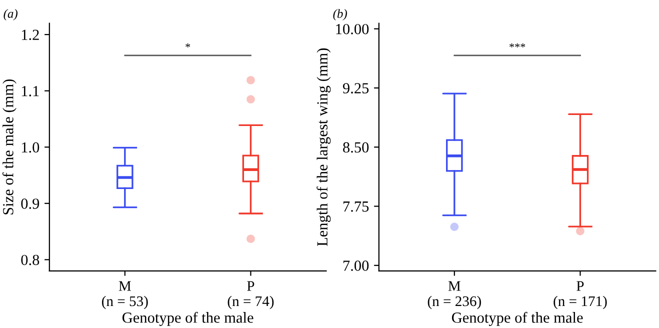  What do you see at coordinates (356, 265) in the screenshot?
I see `y-tick-label: 7.00` at bounding box center [356, 265].